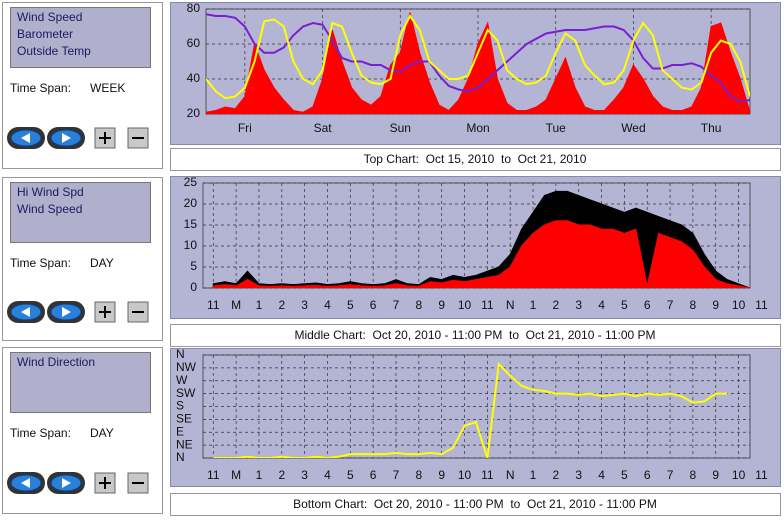 The height and width of the screenshot is (521, 784). What do you see at coordinates (633, 128) in the screenshot?
I see `x-tick-label: Wed` at bounding box center [633, 128].